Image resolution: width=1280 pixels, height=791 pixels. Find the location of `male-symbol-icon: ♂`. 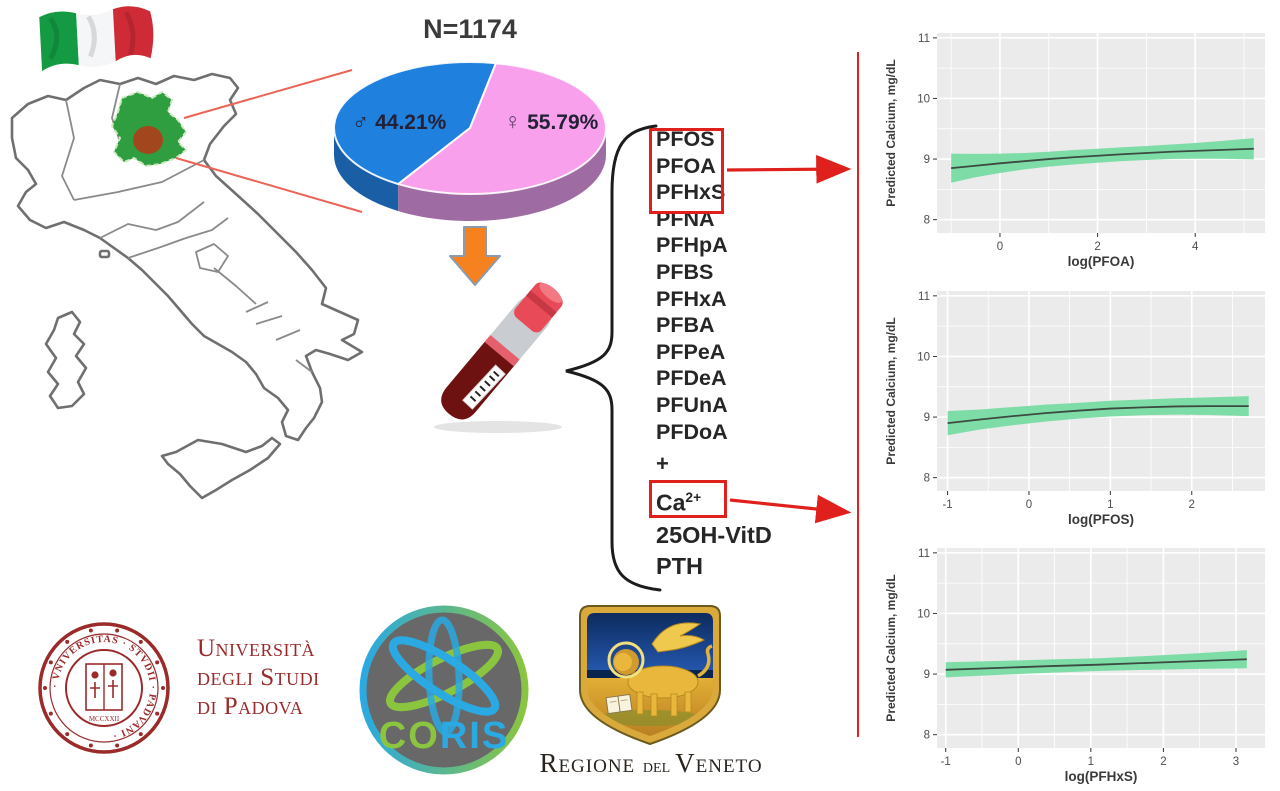

male-symbol-icon: ♂ is located at coordinates (361, 121).